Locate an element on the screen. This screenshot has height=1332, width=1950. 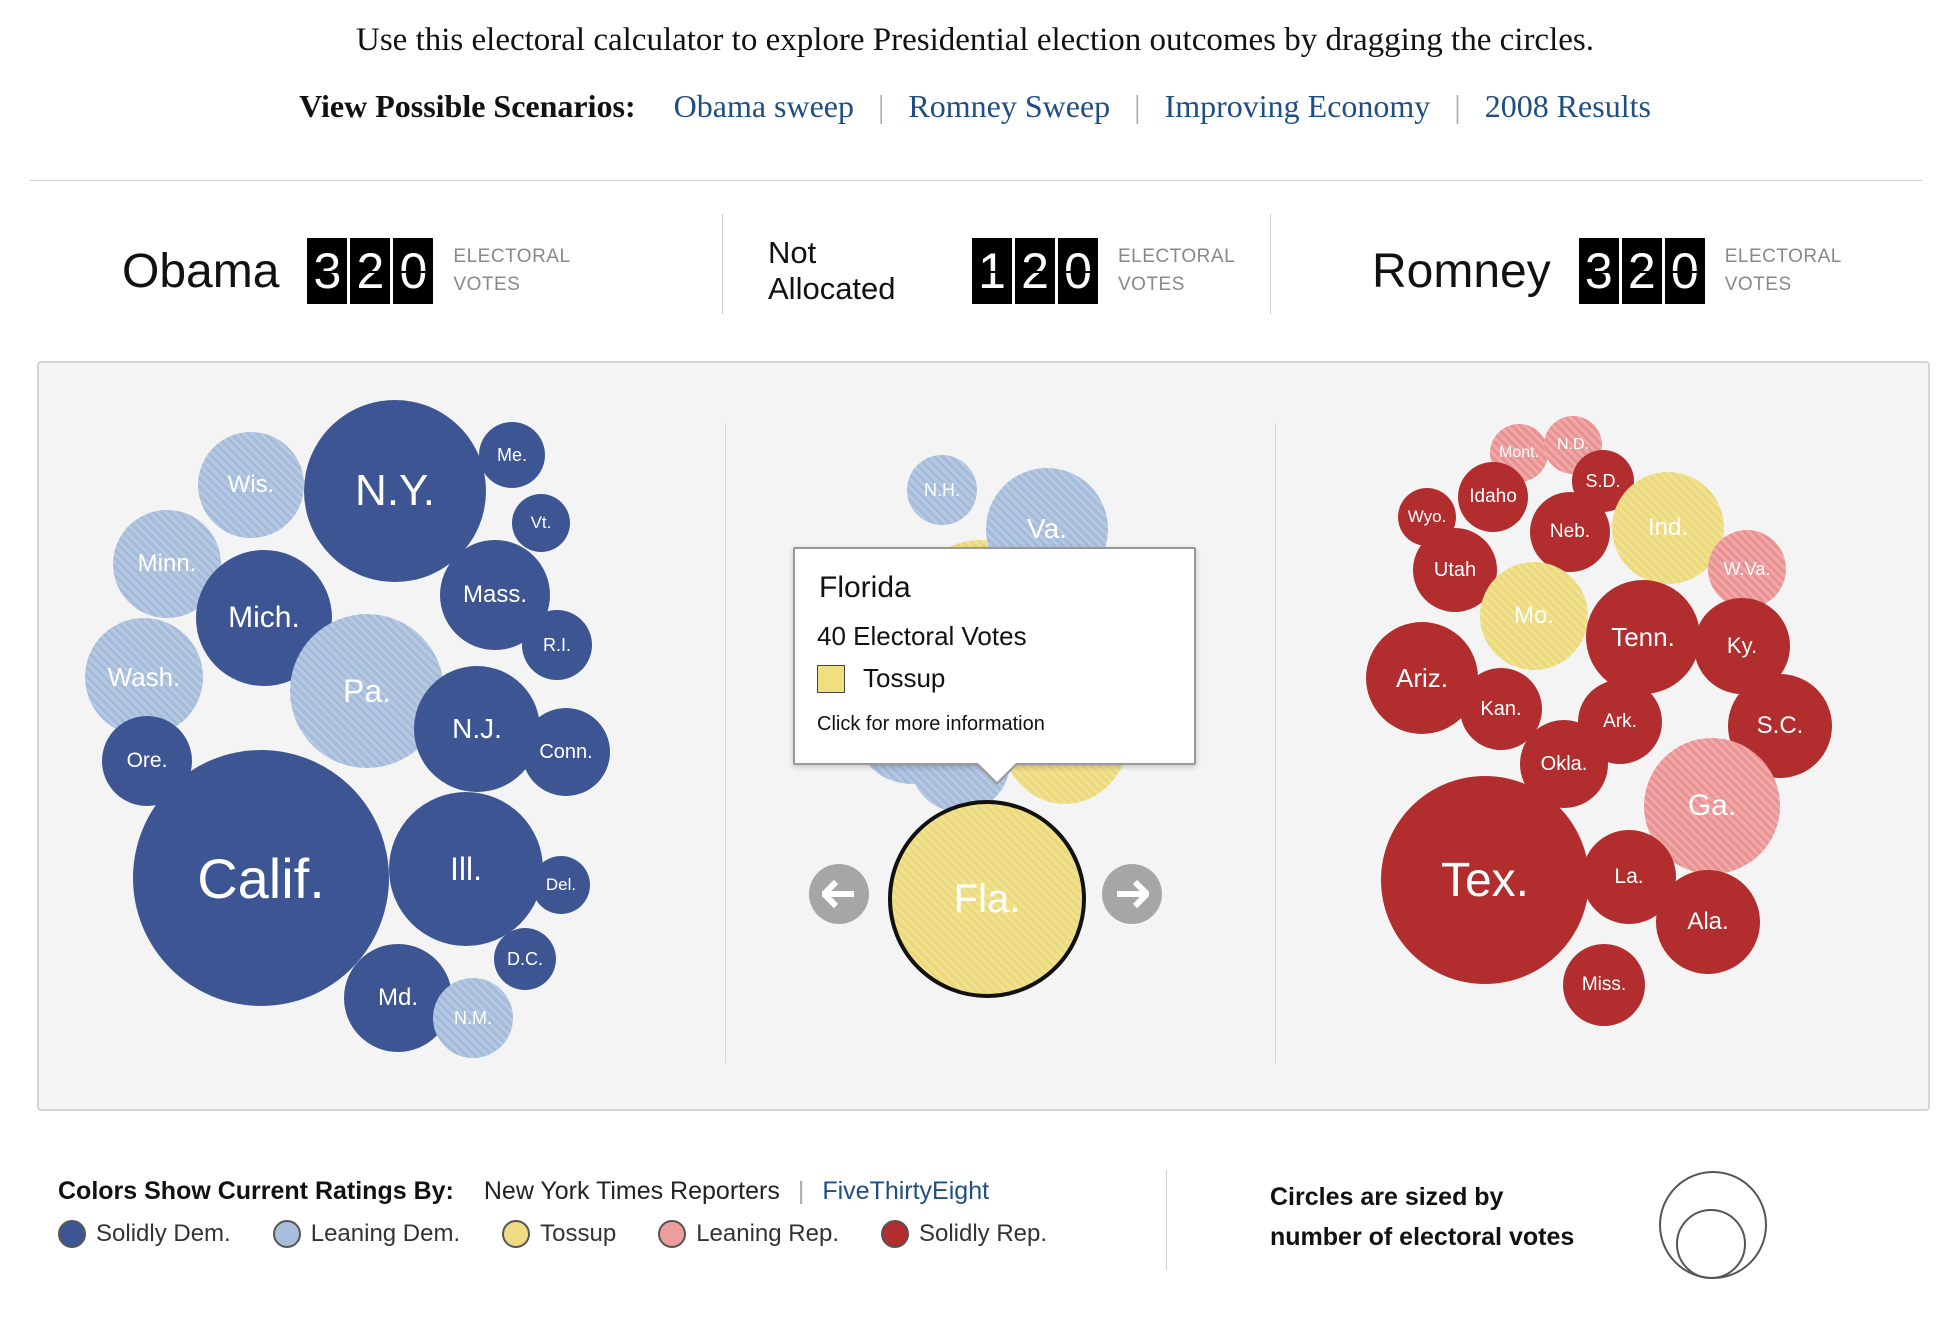
arrow-right-icon is located at coordinates (1133, 894).